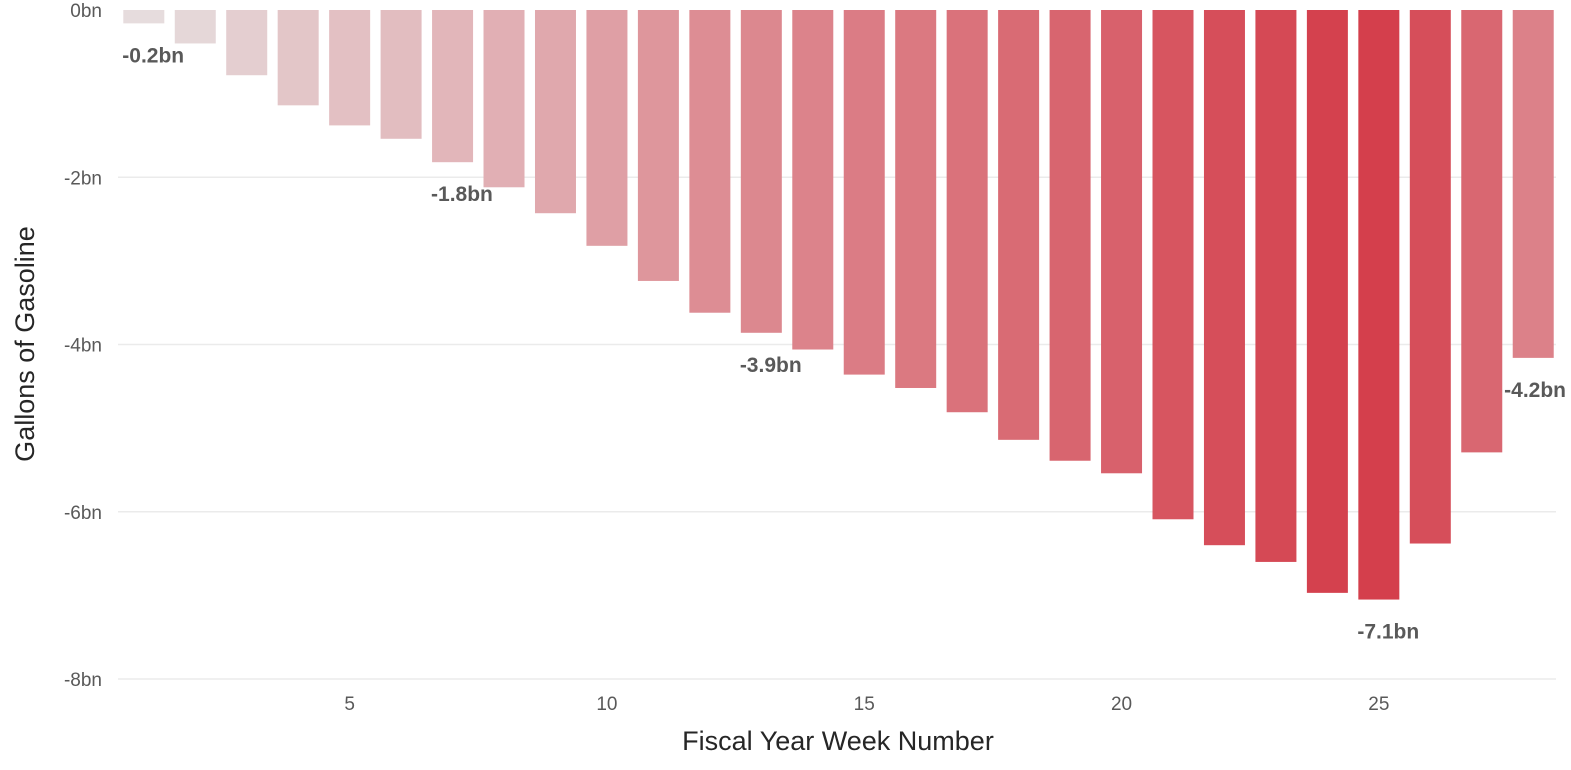 Image resolution: width=1571 pixels, height=770 pixels. Describe the element at coordinates (83, 513) in the screenshot. I see `y-tick-label: -6bn` at that location.